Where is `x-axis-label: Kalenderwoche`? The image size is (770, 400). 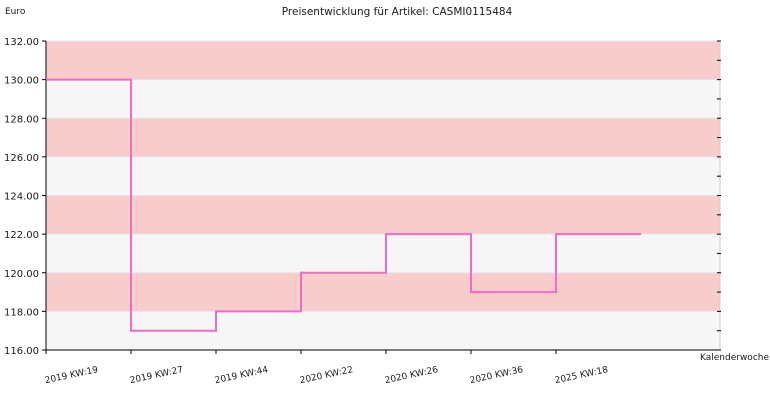 x-axis-label: Kalenderwoche is located at coordinates (734, 358).